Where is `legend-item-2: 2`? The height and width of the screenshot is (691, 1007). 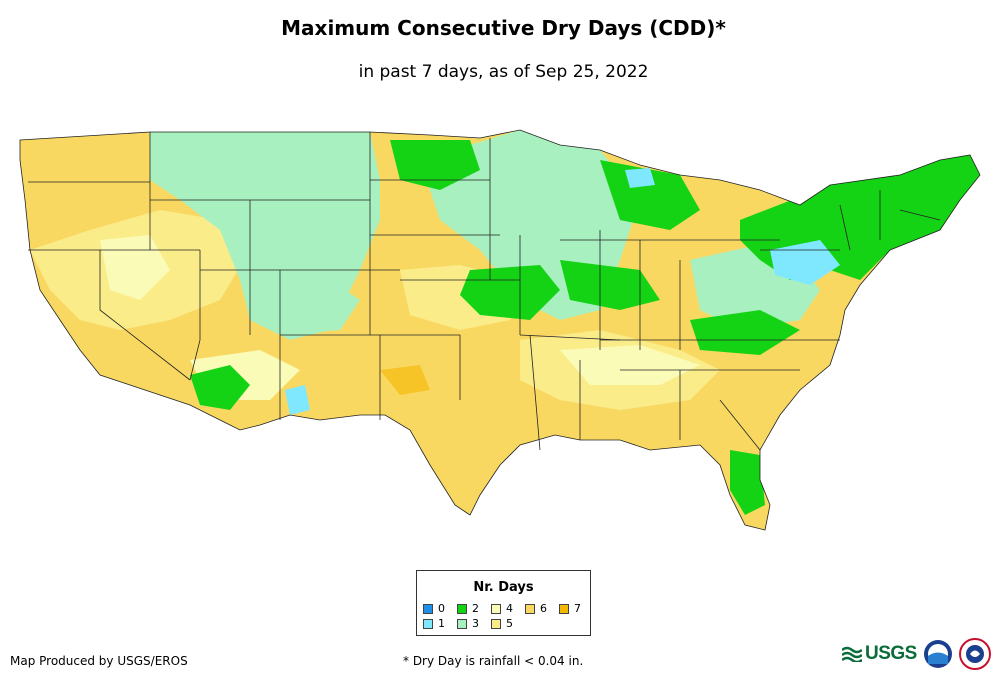 legend-item-2: 2 is located at coordinates (468, 608).